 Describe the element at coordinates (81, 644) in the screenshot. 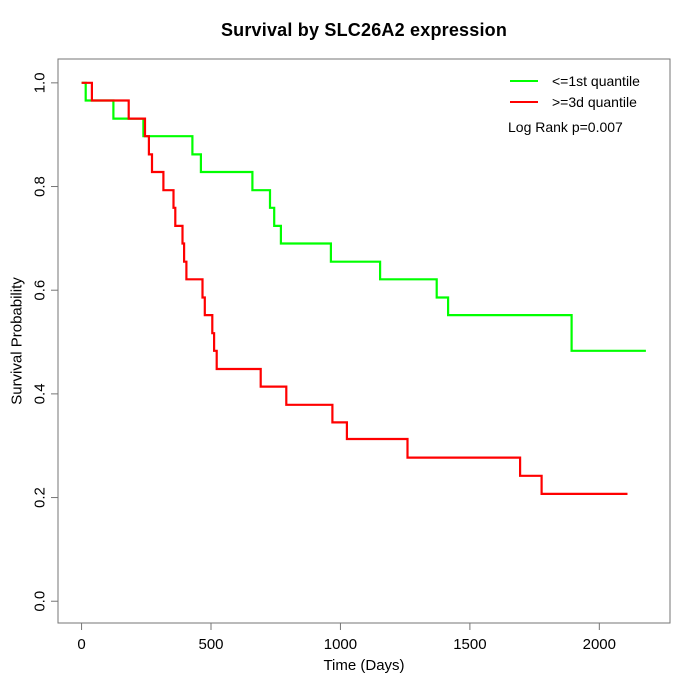

I see `x-tick-label: 0` at that location.